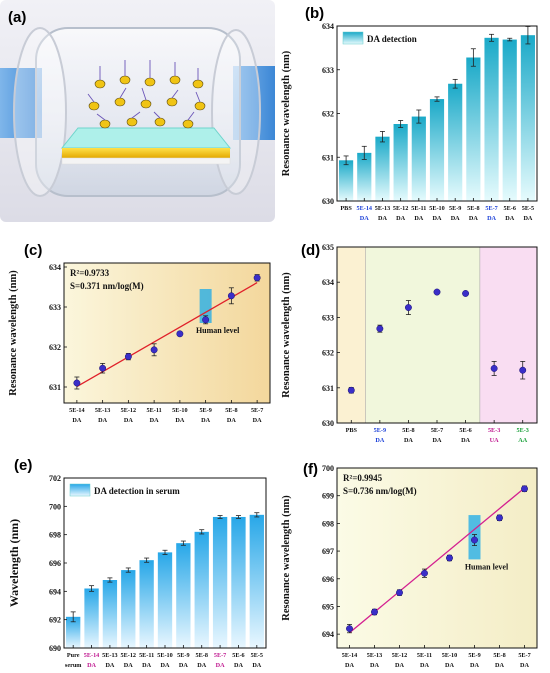 This screenshot has width=550, height=673. Describe the element at coordinates (33, 250) in the screenshot. I see `panel-label: (c)` at that location.